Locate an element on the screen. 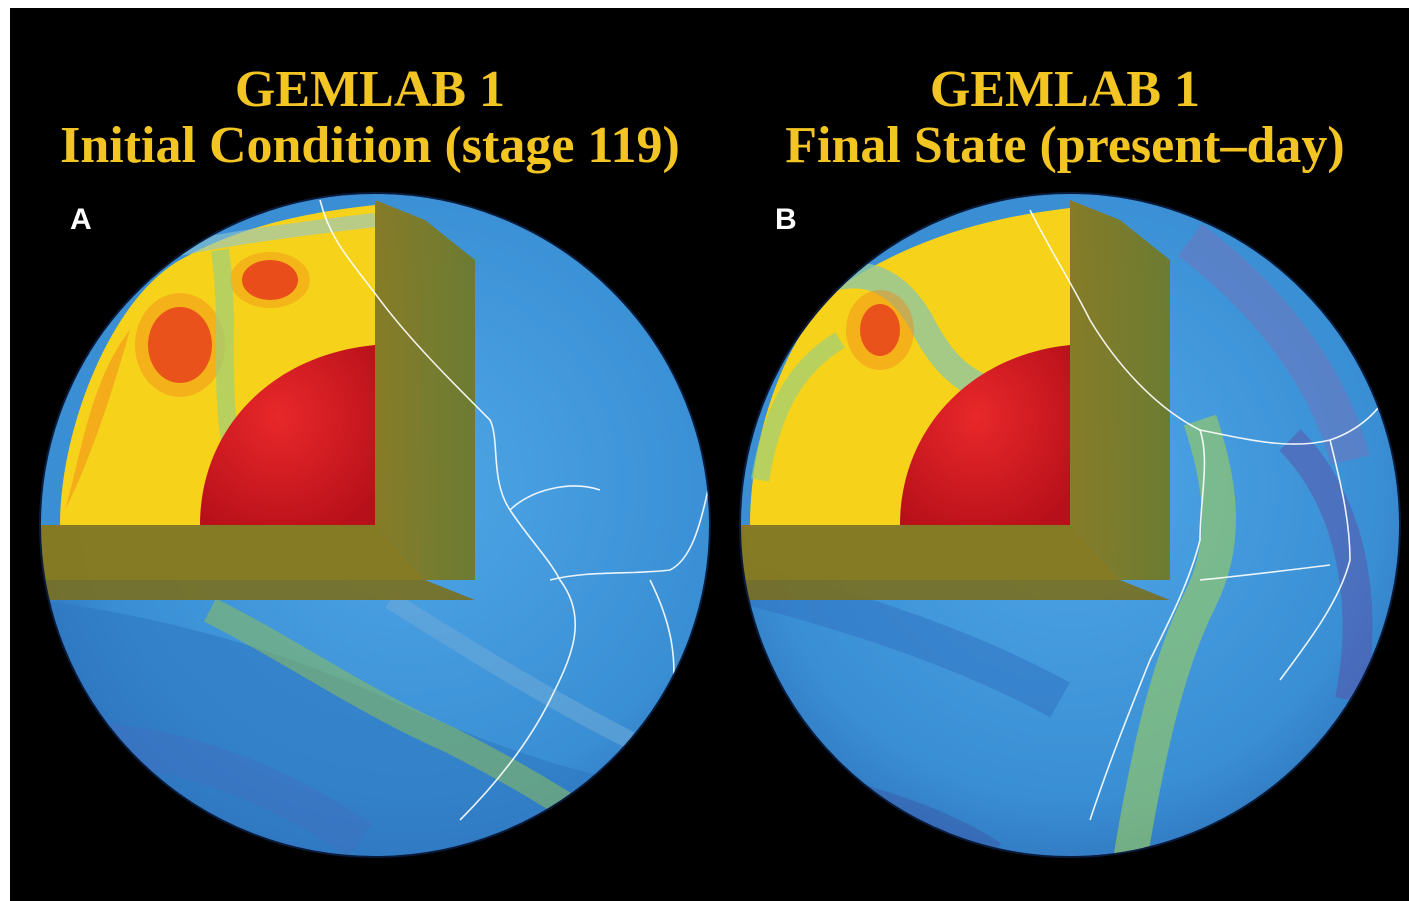  title-a-line1: GEMLAB 1 is located at coordinates (370, 89).